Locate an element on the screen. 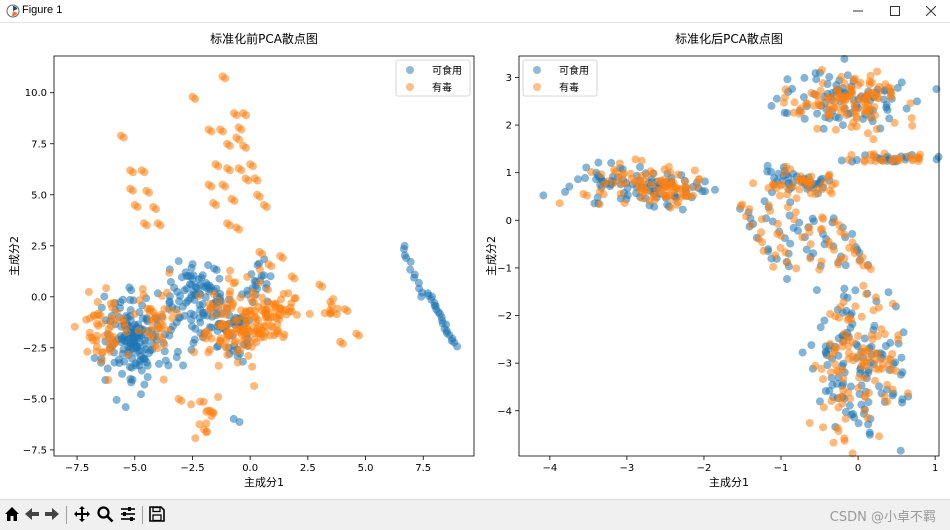 The image size is (950, 530). configure-subplots-button is located at coordinates (128, 514).